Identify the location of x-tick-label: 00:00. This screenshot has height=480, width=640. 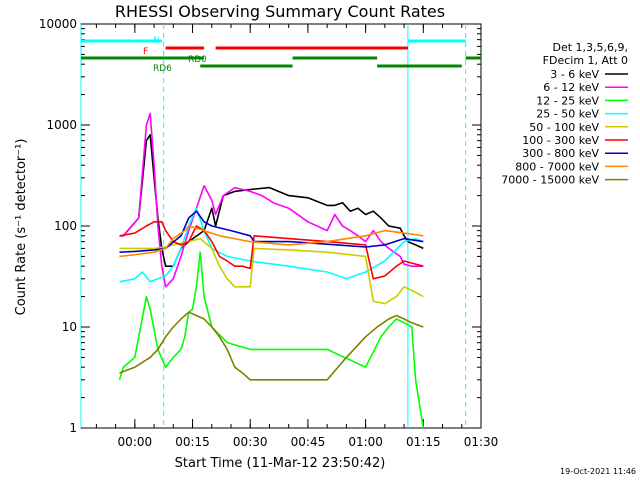
(135, 442).